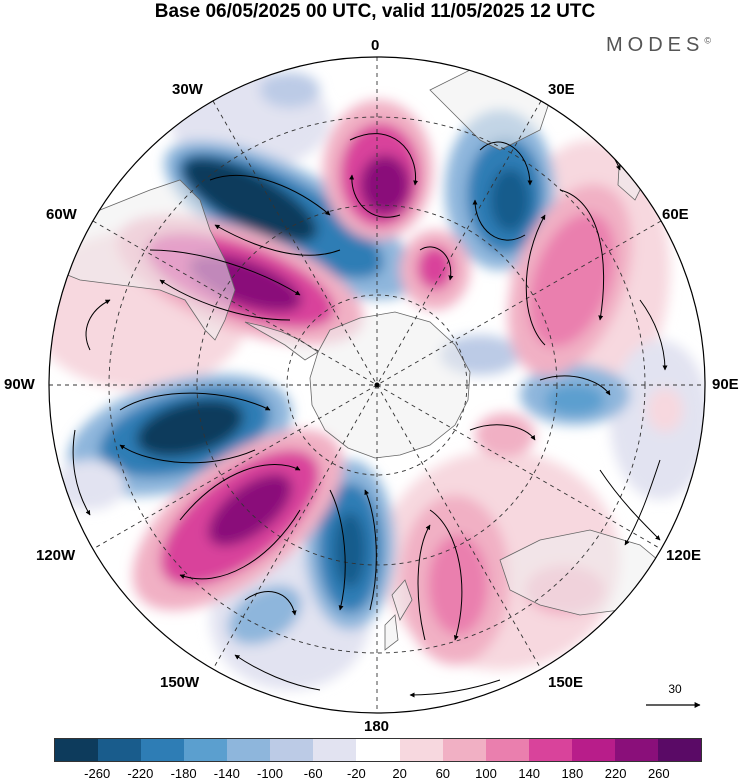 The width and height of the screenshot is (750, 783). Describe the element at coordinates (313, 773) in the screenshot. I see `colorbar-tick-label: -60` at that location.